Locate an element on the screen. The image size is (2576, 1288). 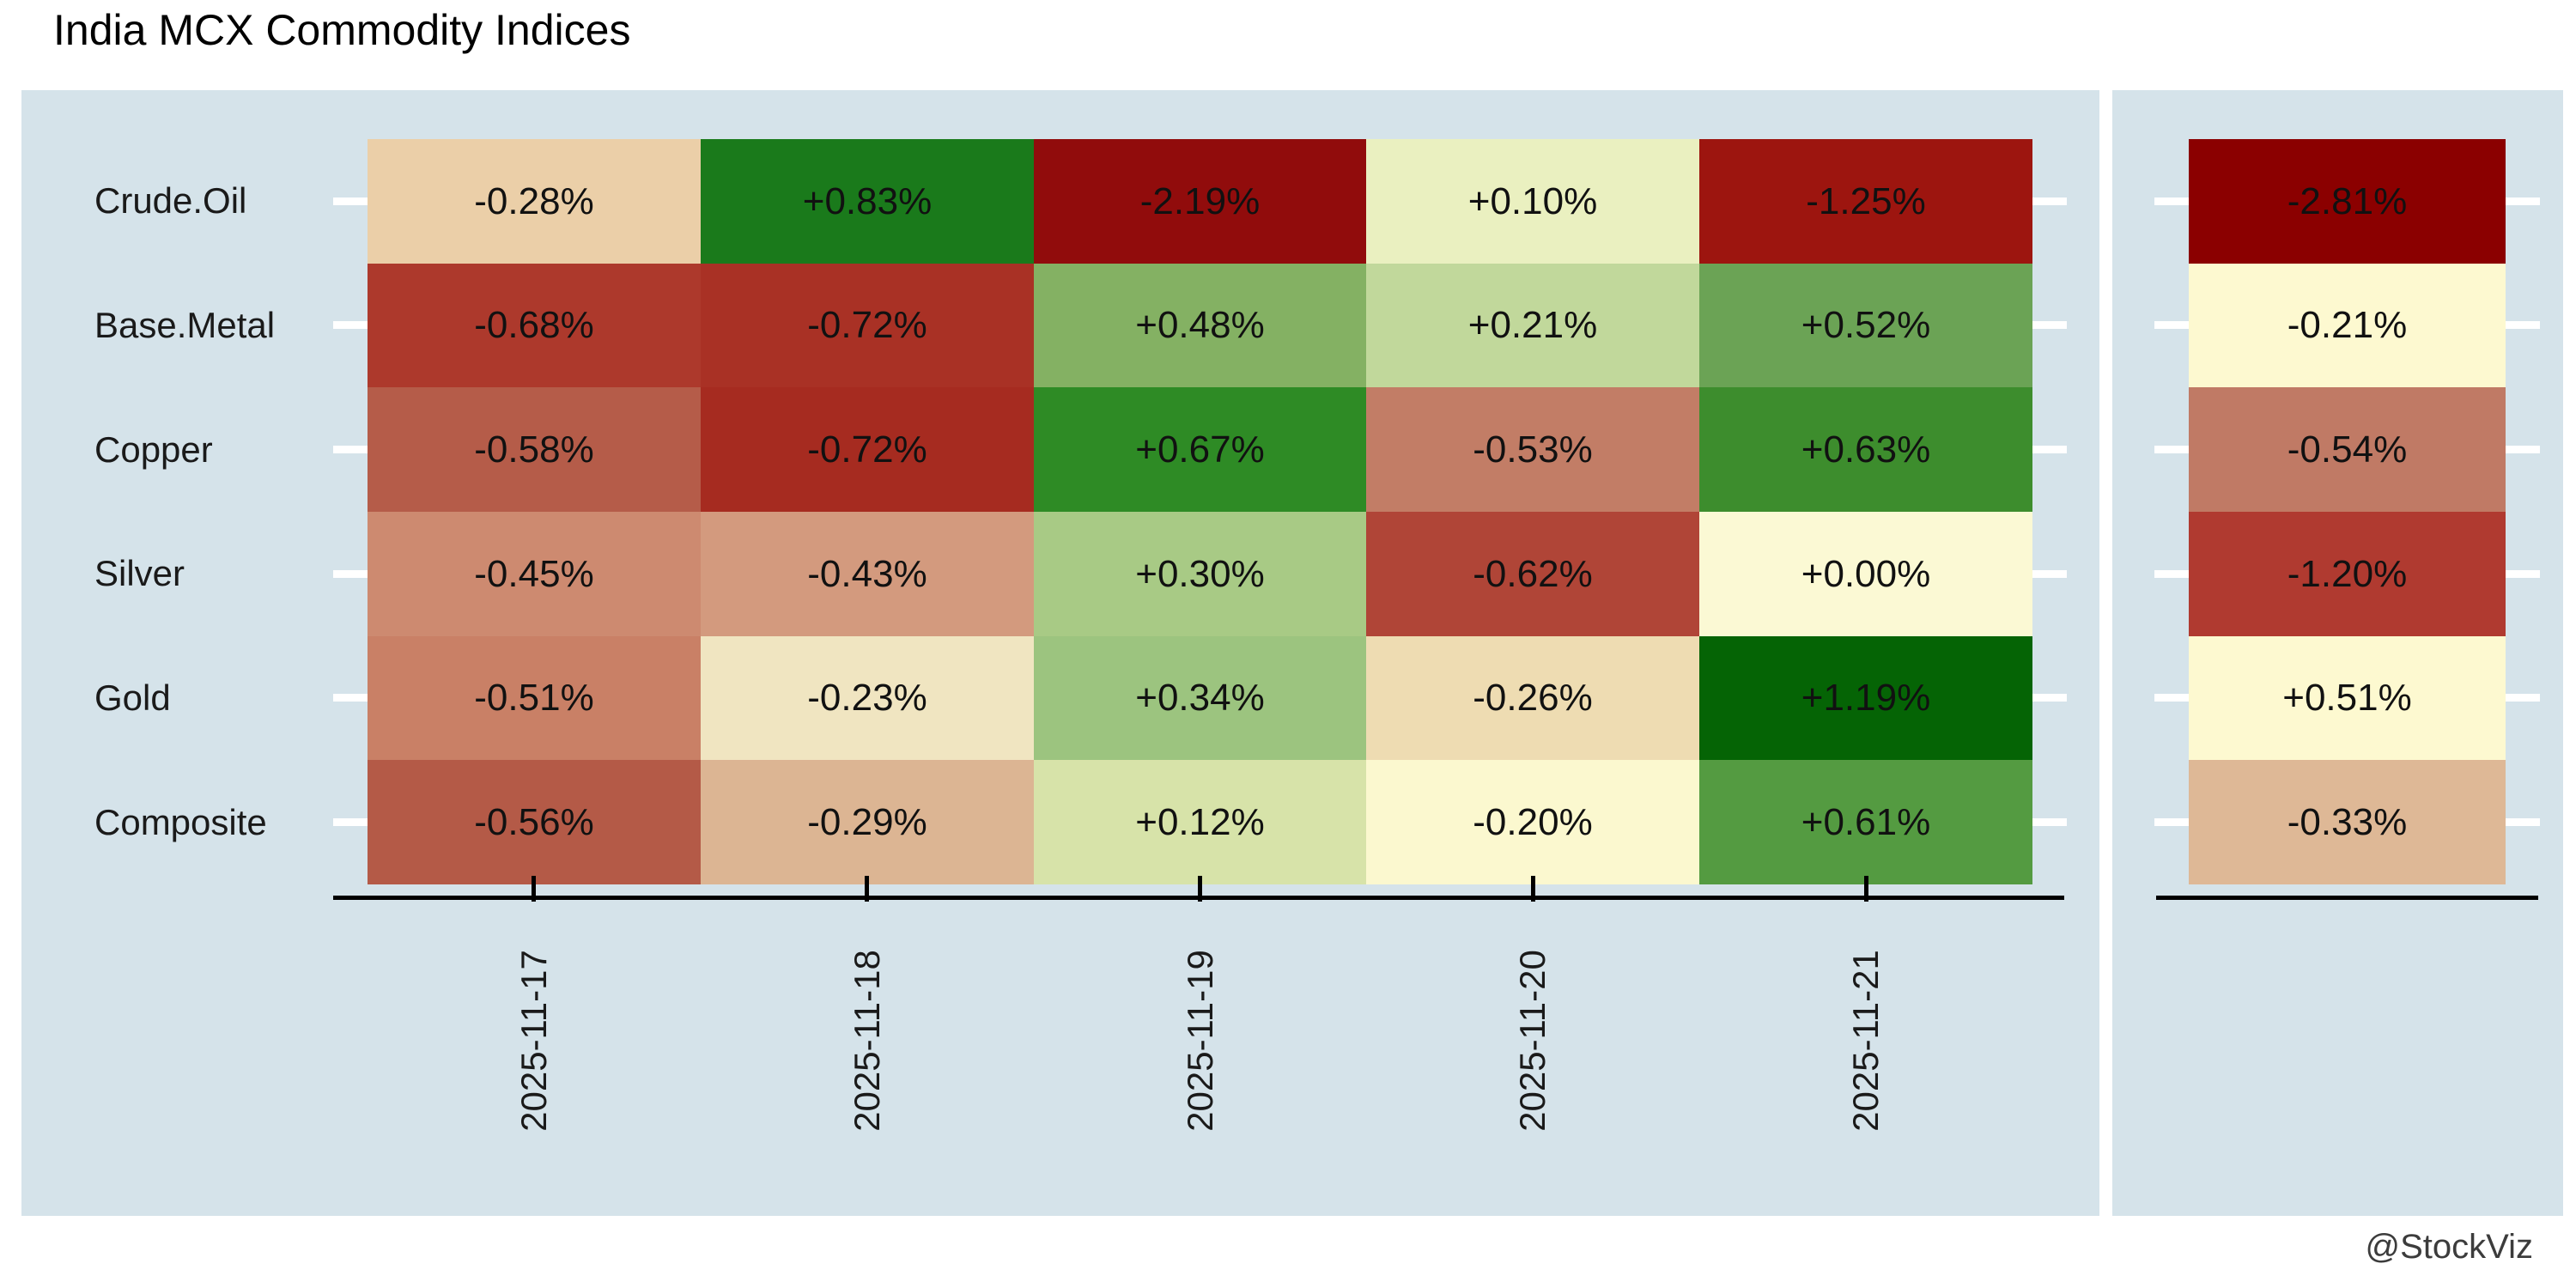
heatmap-cell: -0.58% is located at coordinates (534, 450).